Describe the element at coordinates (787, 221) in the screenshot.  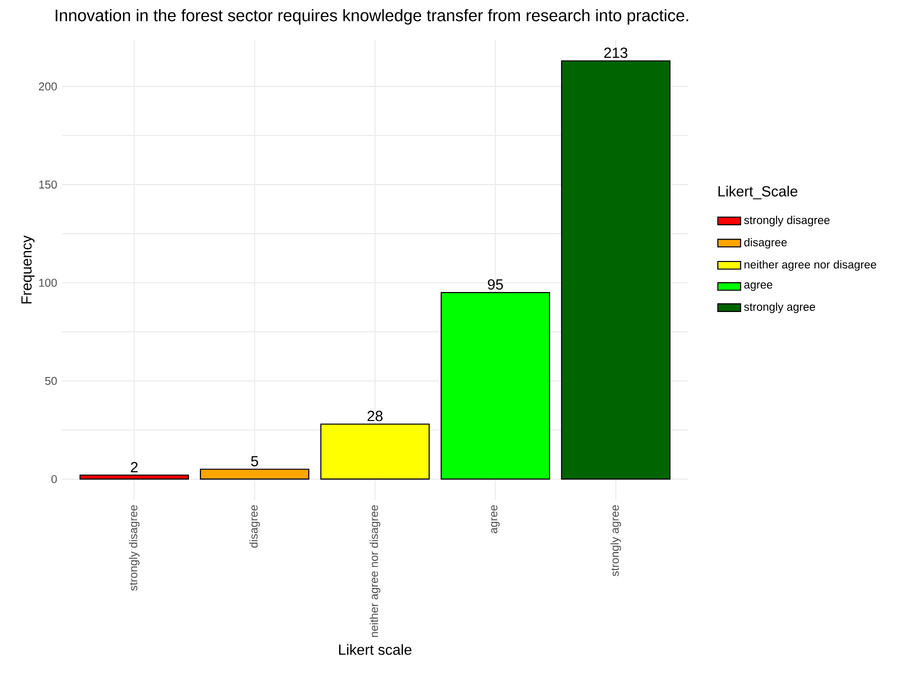
I see `legend-label: strongly disagree` at that location.